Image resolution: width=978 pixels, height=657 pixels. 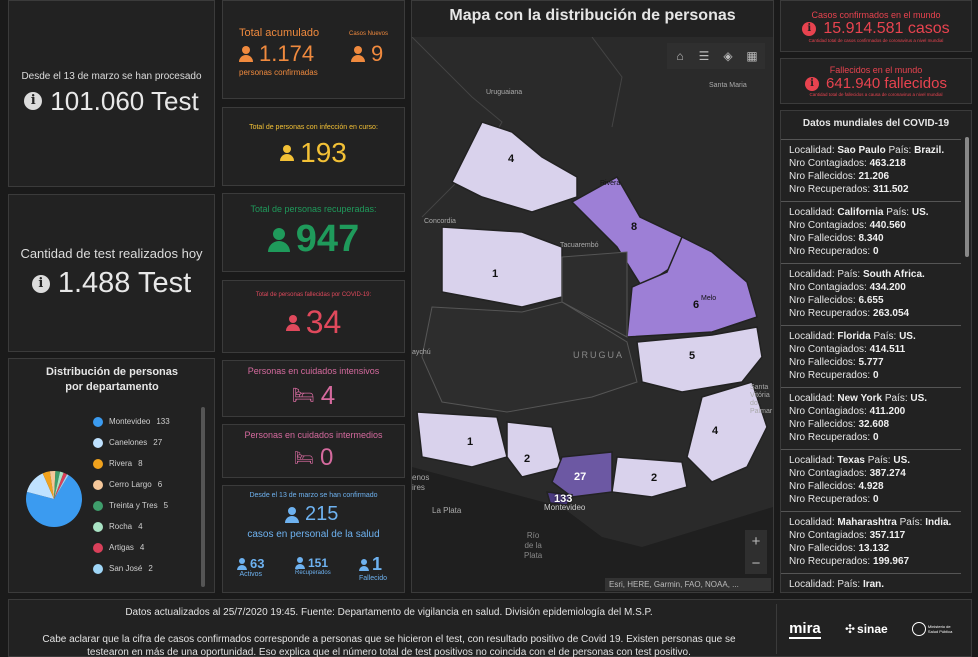 I want to click on map-toolbar: ⌂ ☰ ◈ ▦, so click(x=716, y=56).